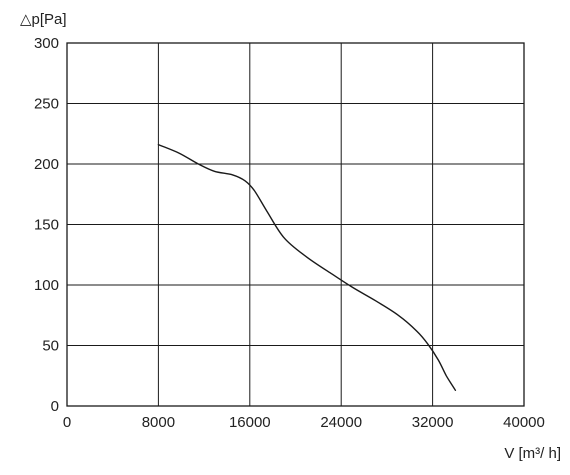  Describe the element at coordinates (46, 104) in the screenshot. I see `y-tick-label: 250` at that location.